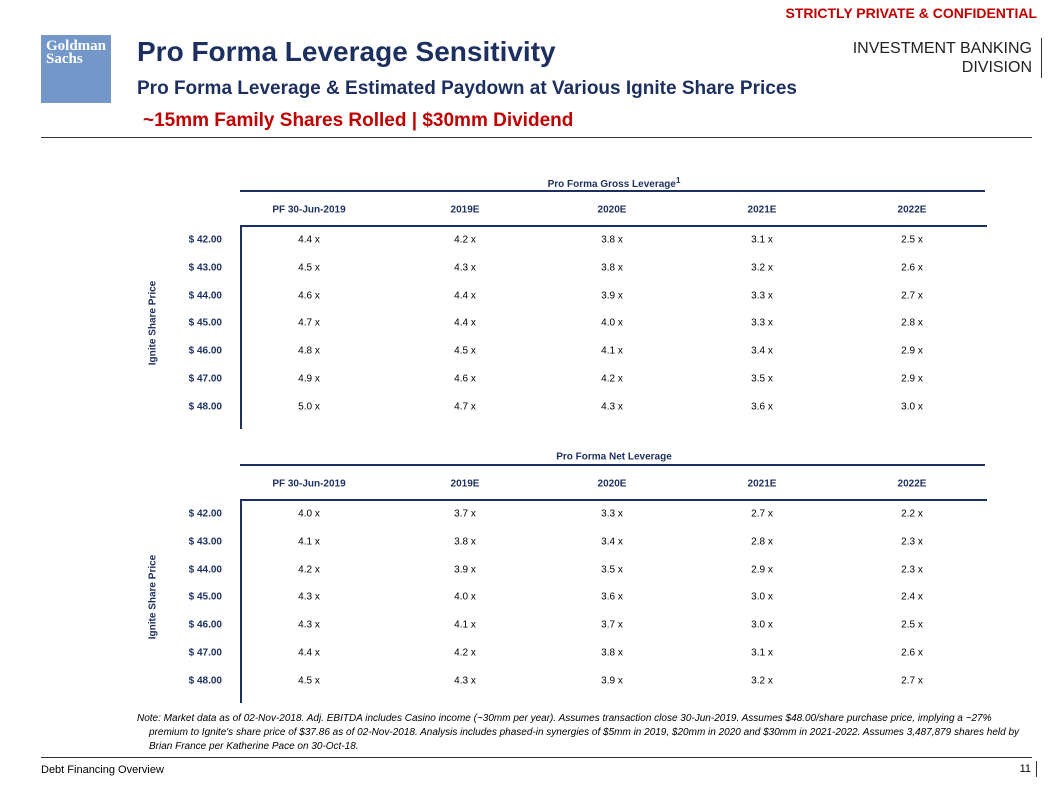 The image size is (1059, 786). What do you see at coordinates (942, 58) in the screenshot?
I see `division: INVESTMENT BANKING DIVISION` at bounding box center [942, 58].